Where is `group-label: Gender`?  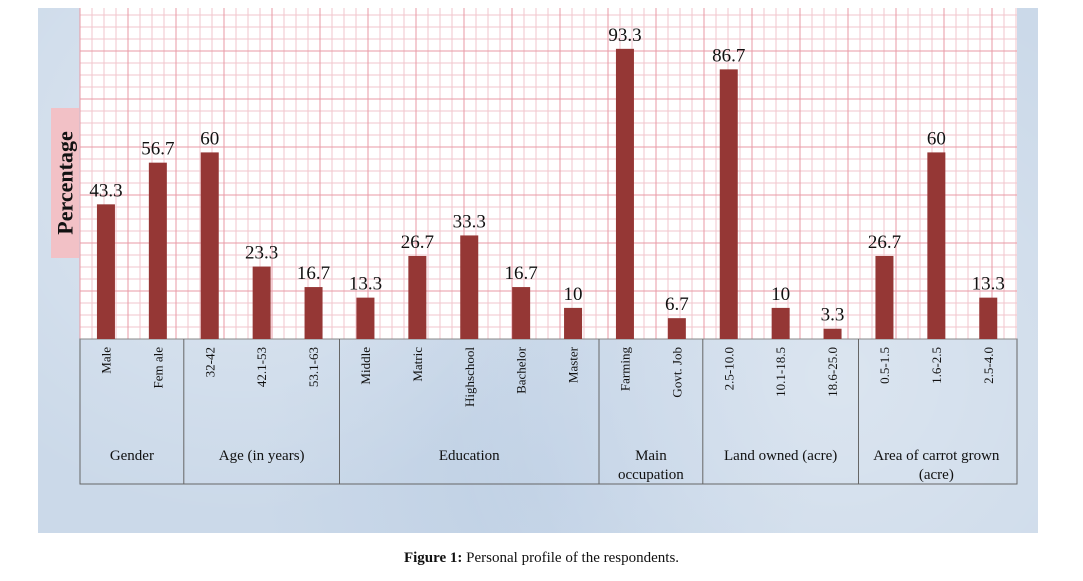 group-label: Gender is located at coordinates (132, 456).